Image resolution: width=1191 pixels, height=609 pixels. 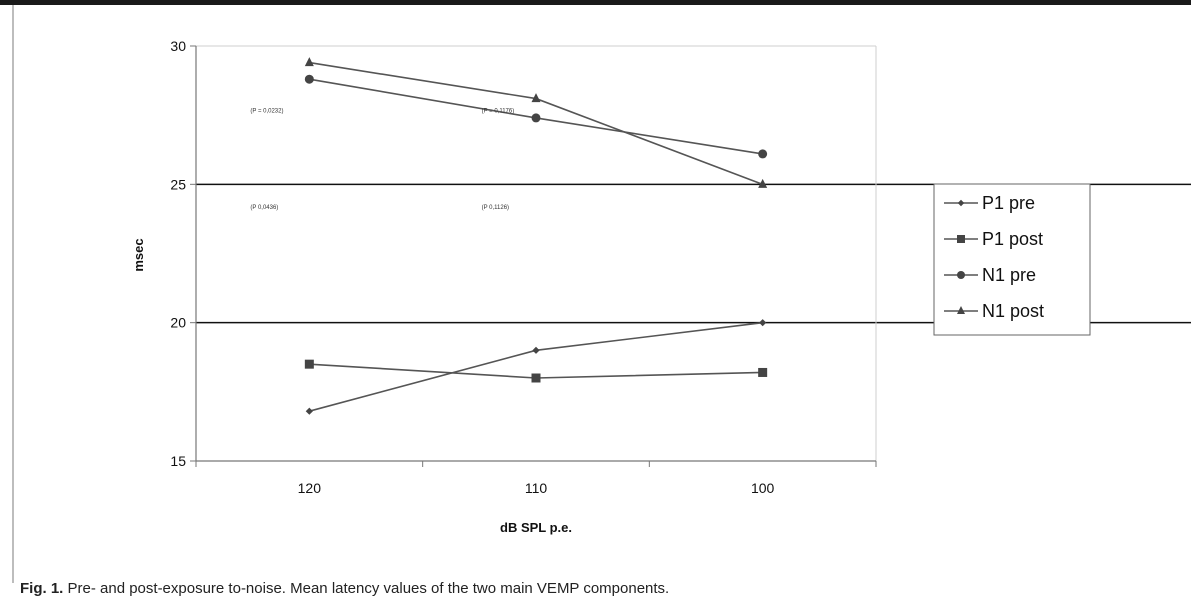 What do you see at coordinates (266, 111) in the screenshot?
I see `annotation-0: (P = 0,0232)` at bounding box center [266, 111].